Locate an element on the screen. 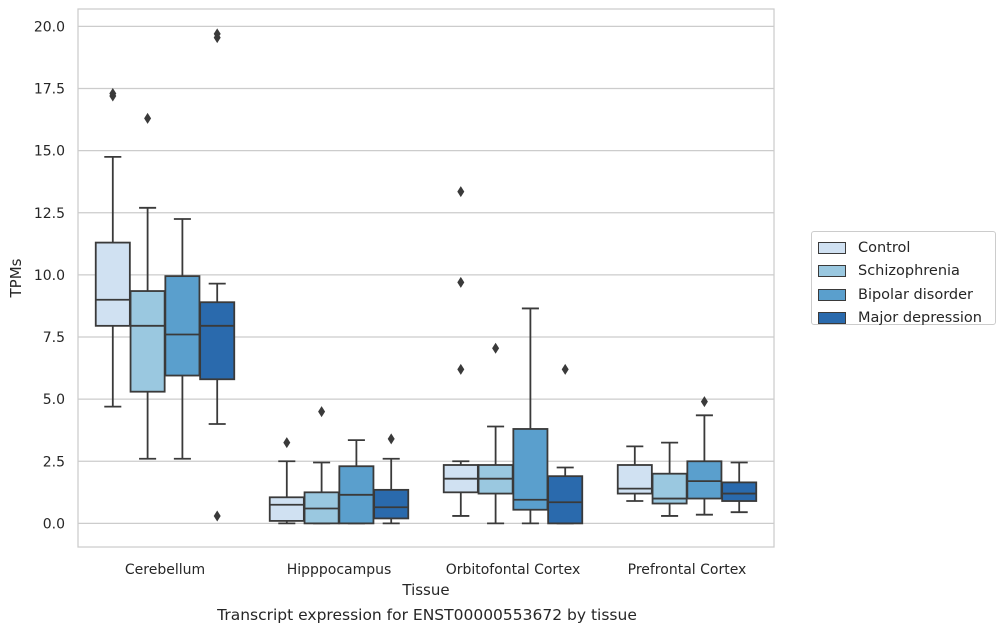 The image size is (1007, 634). y-tick-label: 10.0 is located at coordinates (49, 276).